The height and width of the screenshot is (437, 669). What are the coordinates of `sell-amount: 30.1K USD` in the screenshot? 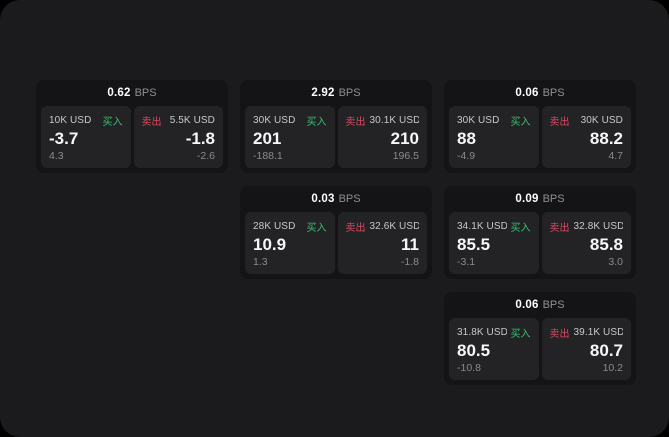 It's located at (394, 120).